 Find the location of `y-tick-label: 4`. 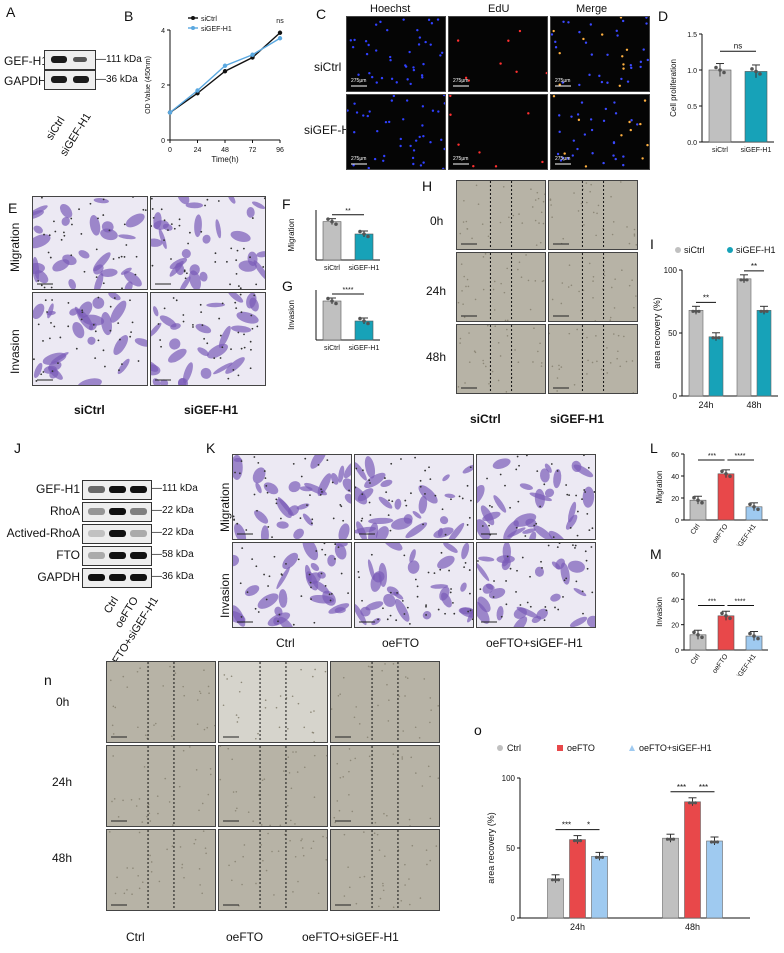

y-tick-label: 4 is located at coordinates (163, 31).